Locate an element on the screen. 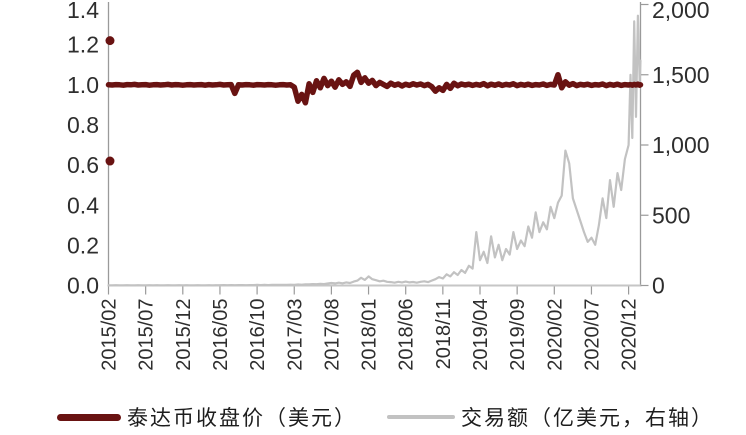 The width and height of the screenshot is (746, 435). x-tick-label: 2015/07 is located at coordinates (147, 335).